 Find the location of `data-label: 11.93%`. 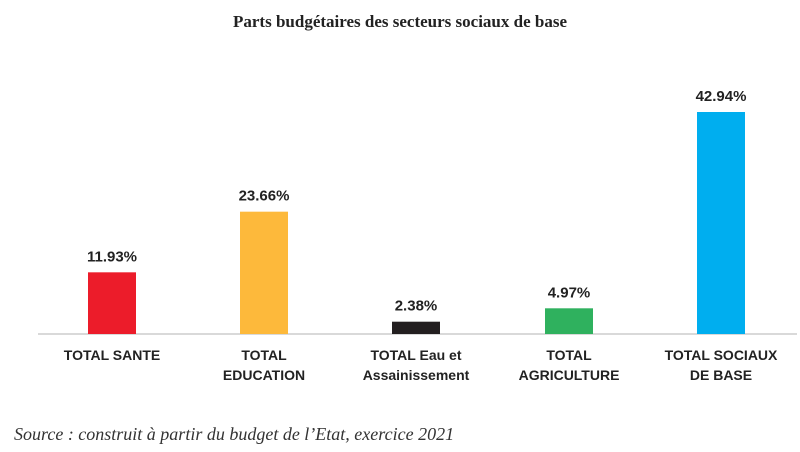

data-label: 11.93% is located at coordinates (112, 256).